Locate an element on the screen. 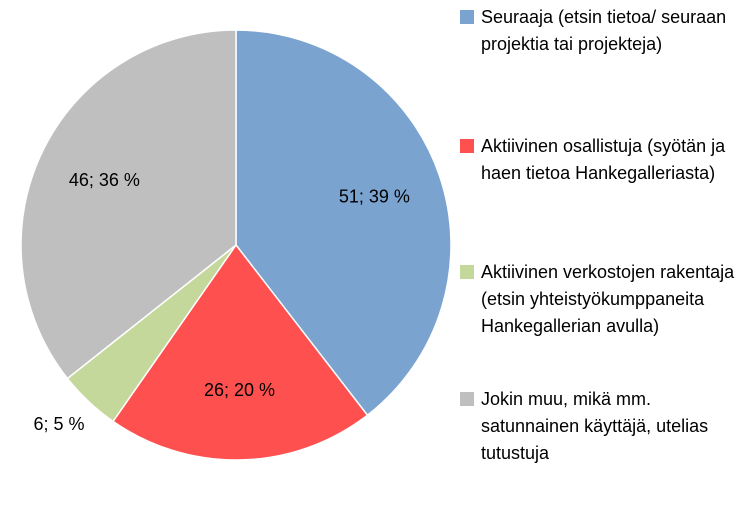 Image resolution: width=742 pixels, height=507 pixels. data-label: 46; 36 % is located at coordinates (104, 180).